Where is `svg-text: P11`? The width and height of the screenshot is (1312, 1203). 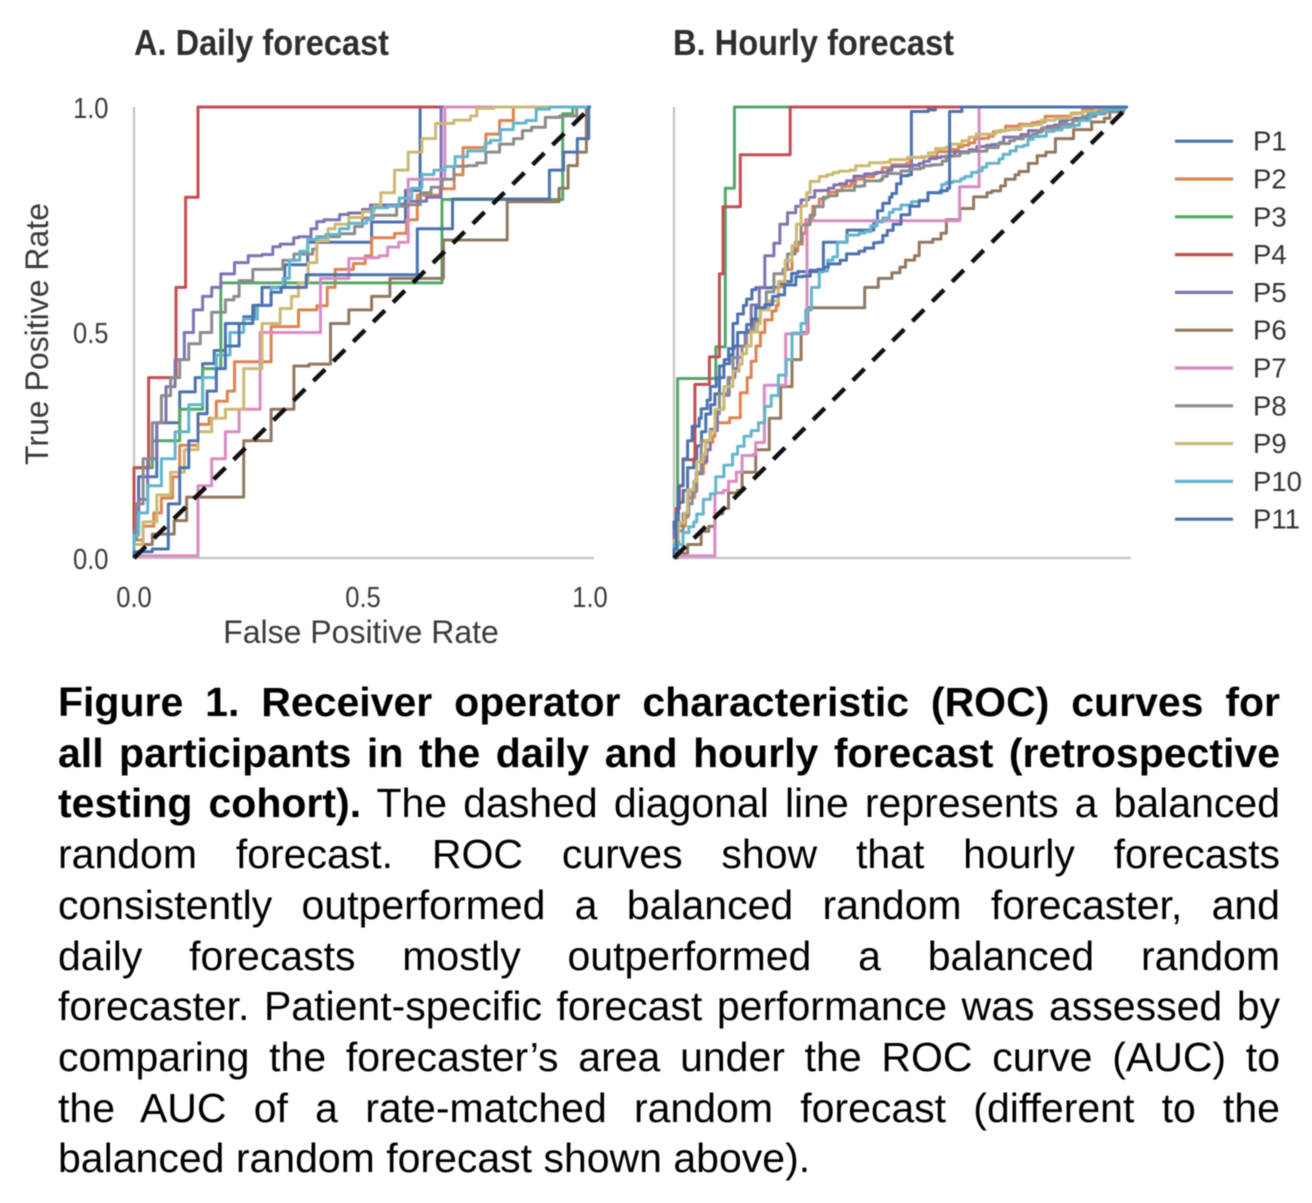 svg-text: P11 is located at coordinates (1276, 519).